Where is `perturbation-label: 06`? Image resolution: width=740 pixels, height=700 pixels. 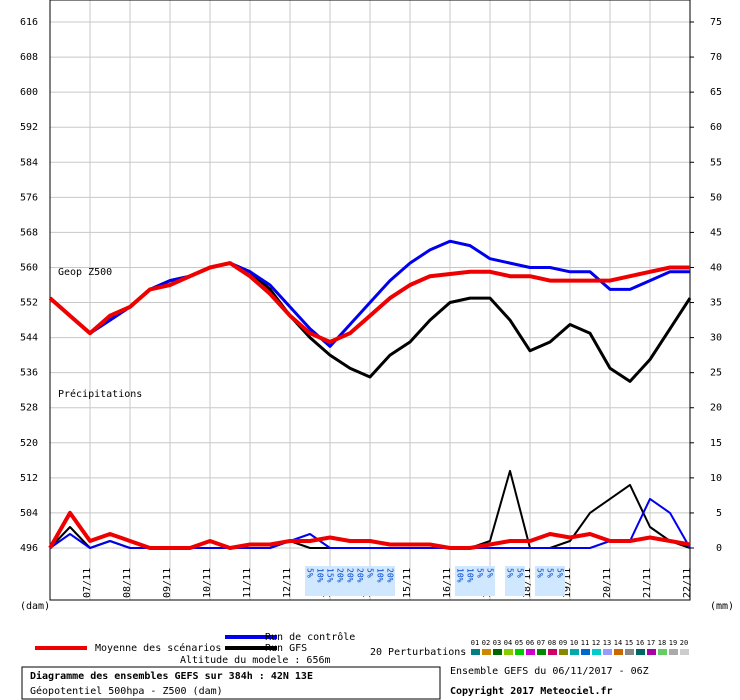
perturbation-label: 06 is located at coordinates (530, 643).